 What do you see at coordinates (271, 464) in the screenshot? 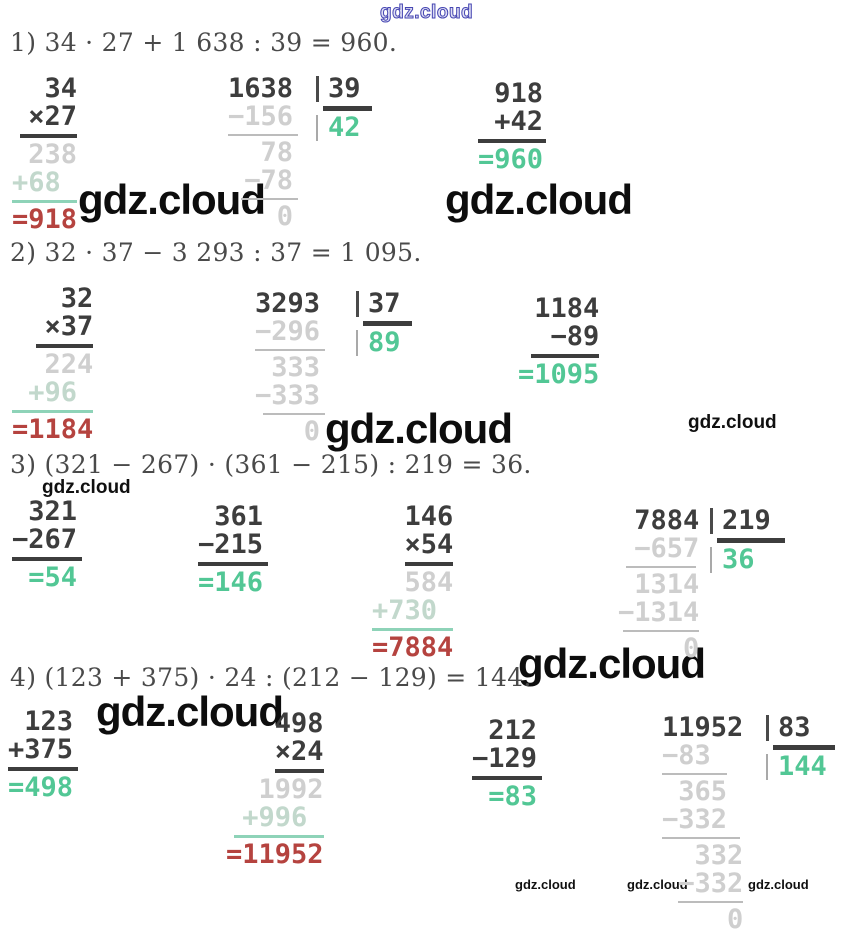
I see `problem-3-equation: 3) (321 − 267) · (361 − 215) : 219 = 36.` at bounding box center [271, 464].